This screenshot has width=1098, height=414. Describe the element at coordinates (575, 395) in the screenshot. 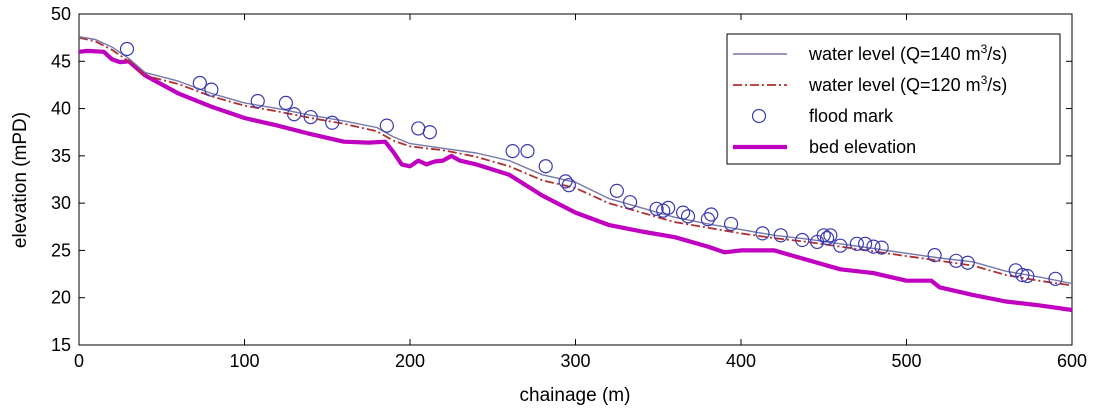

I see `x-axis-label: chainage (m)` at that location.